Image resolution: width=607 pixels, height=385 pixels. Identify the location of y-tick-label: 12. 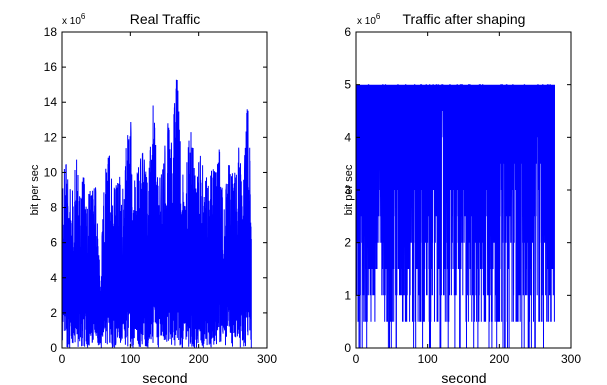
(51, 137).